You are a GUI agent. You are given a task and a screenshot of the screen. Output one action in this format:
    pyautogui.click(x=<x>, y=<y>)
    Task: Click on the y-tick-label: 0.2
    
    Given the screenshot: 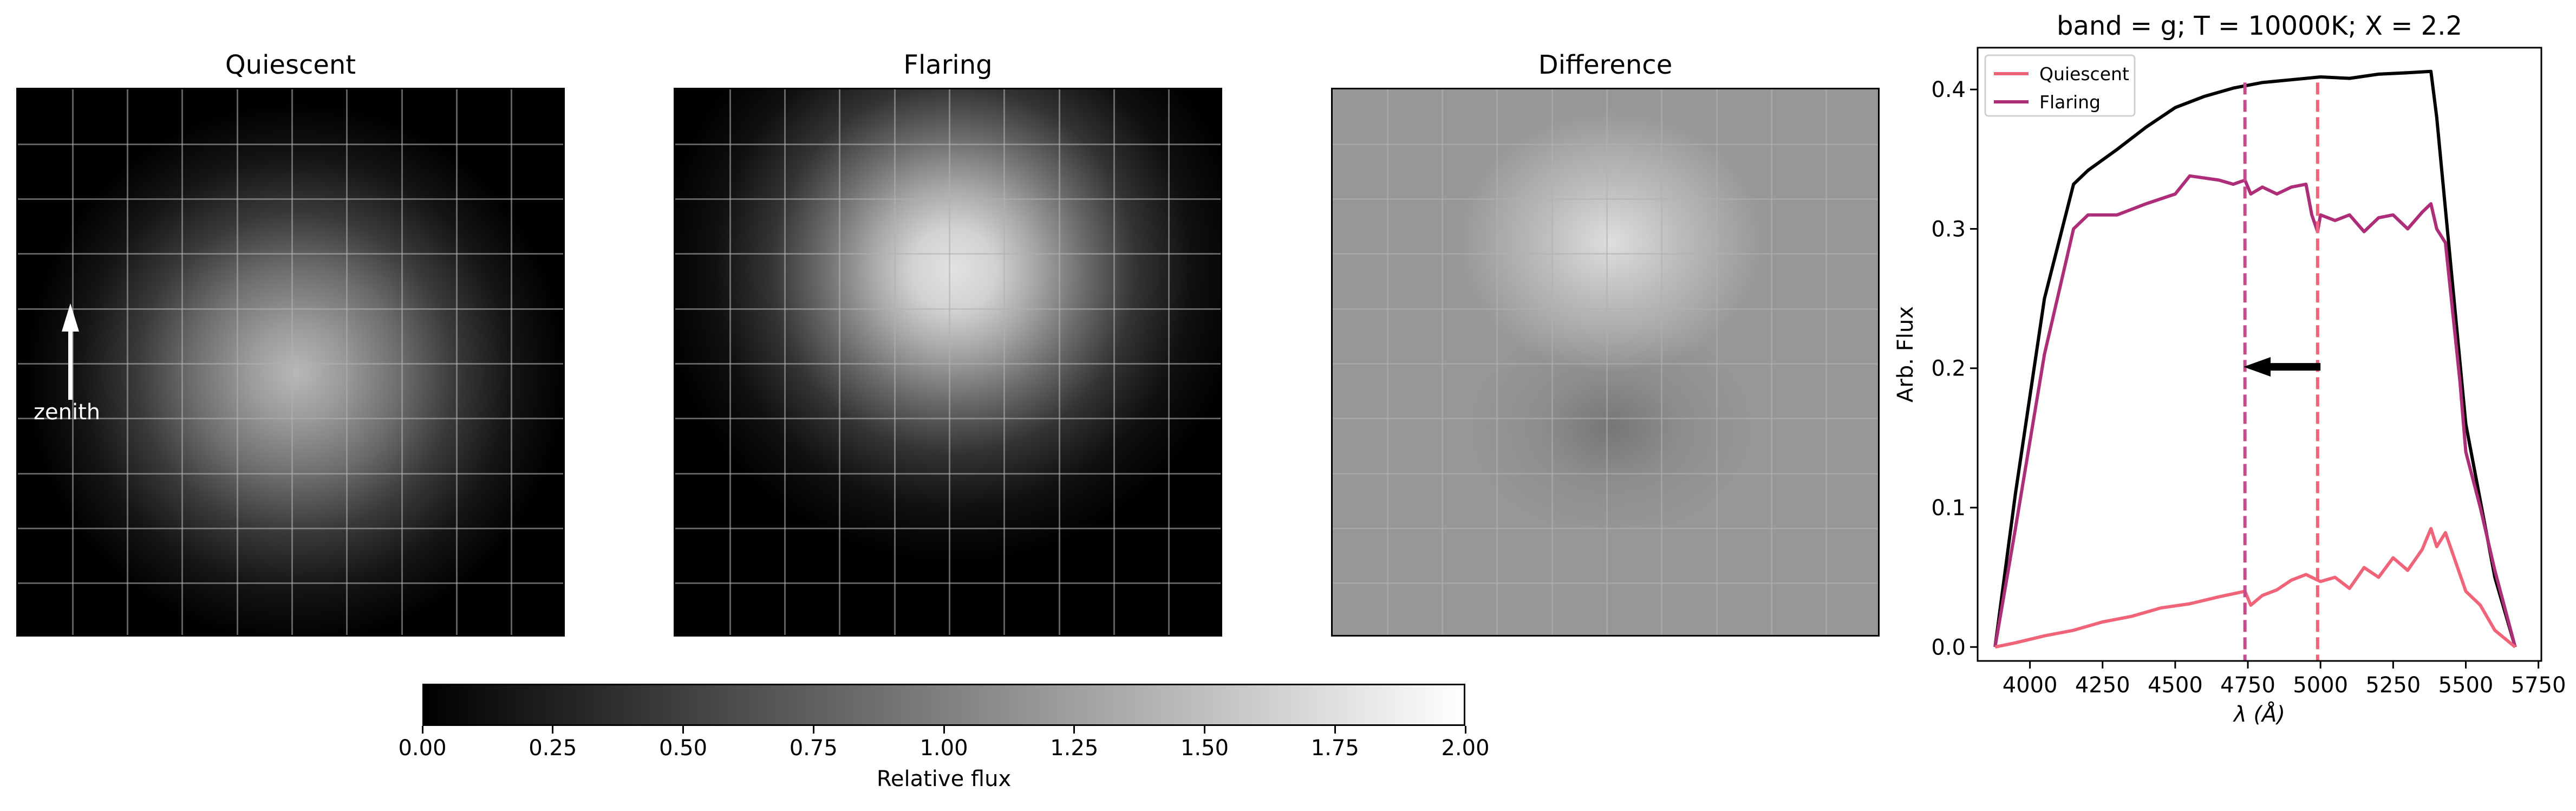 What is the action you would take?
    pyautogui.click(x=1948, y=369)
    